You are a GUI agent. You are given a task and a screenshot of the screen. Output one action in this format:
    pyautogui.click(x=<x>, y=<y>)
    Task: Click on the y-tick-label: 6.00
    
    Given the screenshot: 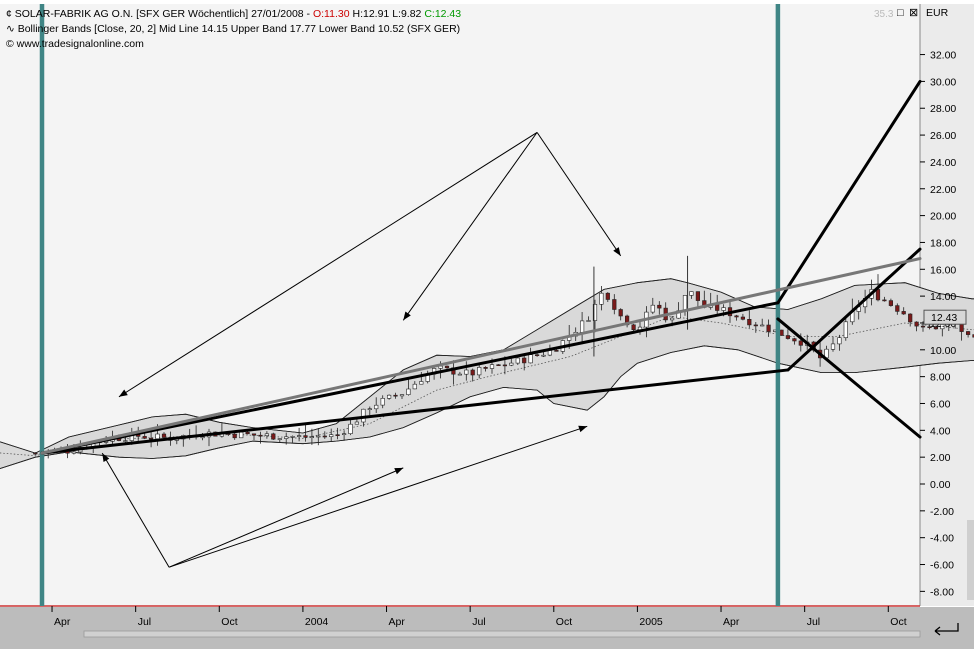 What is the action you would take?
    pyautogui.click(x=940, y=405)
    